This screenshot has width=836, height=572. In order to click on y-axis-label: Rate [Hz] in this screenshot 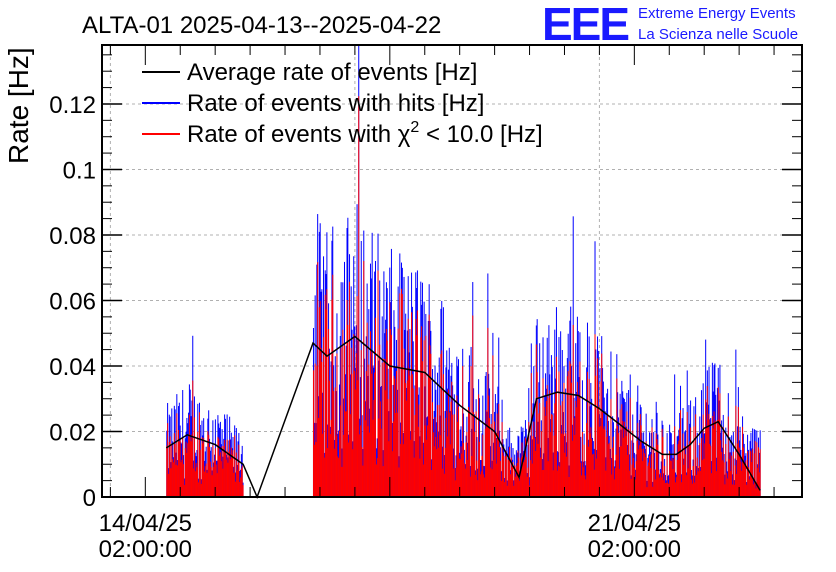, I will do `click(18, 105)`.